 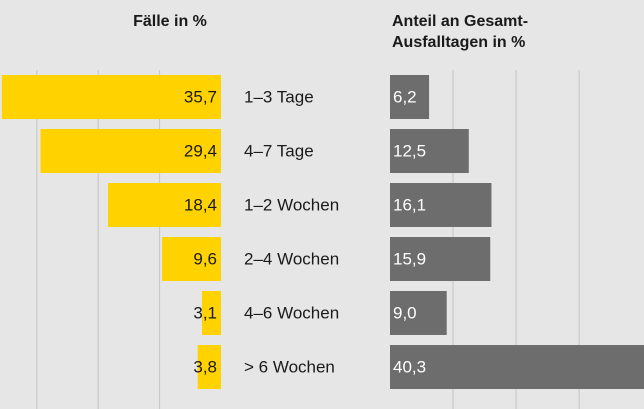 I want to click on category-label: 2–4 Wochen, so click(x=291, y=258).